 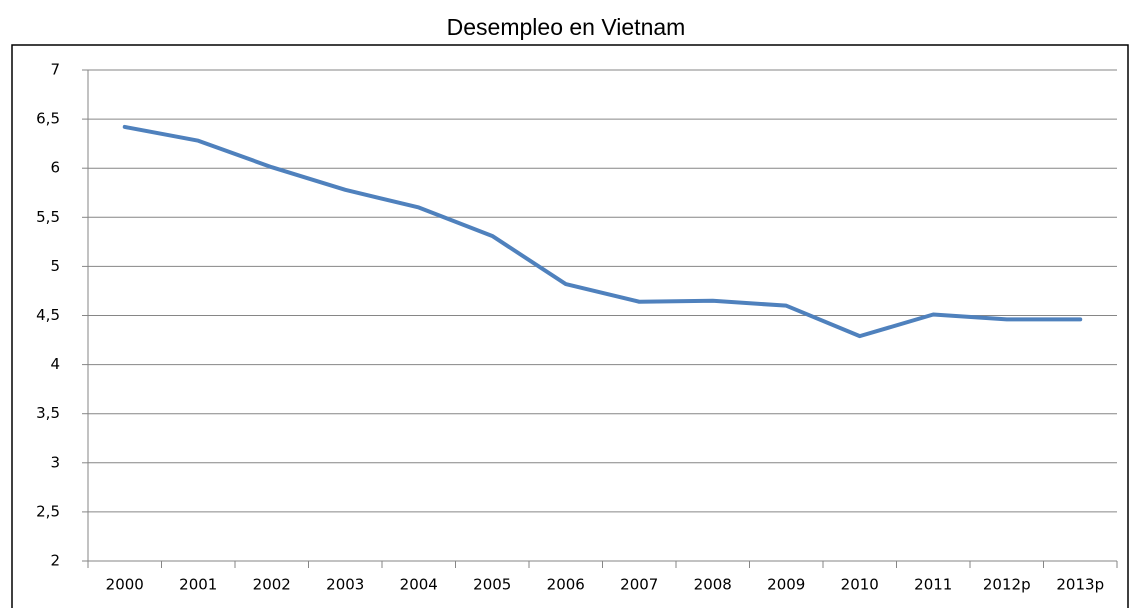 What do you see at coordinates (566, 585) in the screenshot?
I see `x-tick-label: 2006` at bounding box center [566, 585].